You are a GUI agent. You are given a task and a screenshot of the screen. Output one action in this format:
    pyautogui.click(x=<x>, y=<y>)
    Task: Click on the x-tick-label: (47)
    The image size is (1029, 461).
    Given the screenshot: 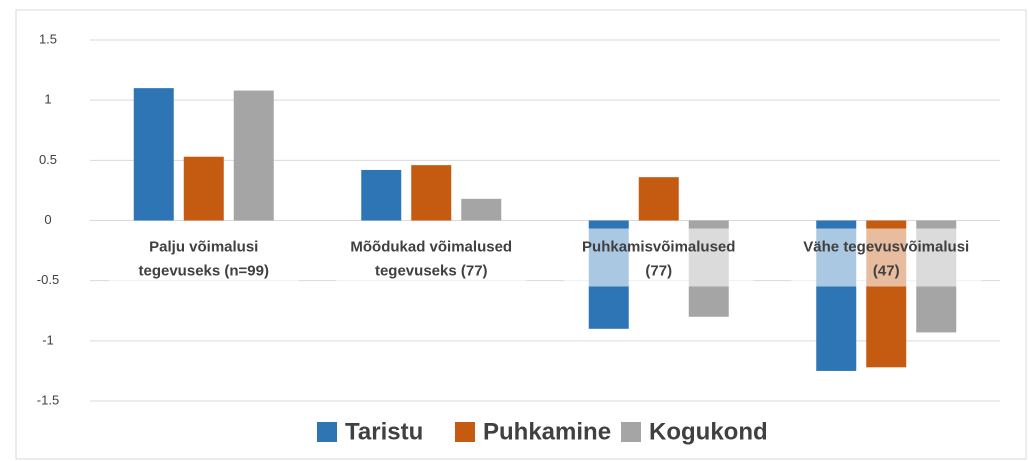 What is the action you would take?
    pyautogui.click(x=886, y=270)
    